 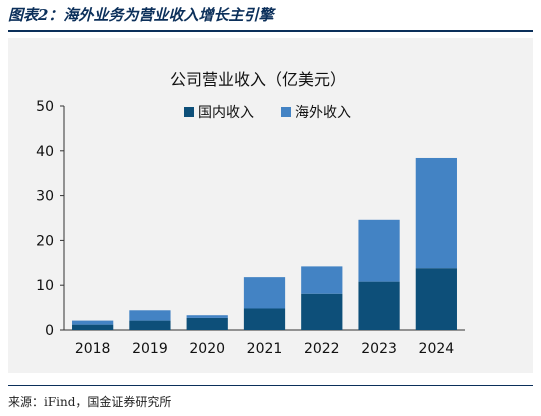 What do you see at coordinates (45, 152) in the screenshot?
I see `y-tick-label: 40` at bounding box center [45, 152].